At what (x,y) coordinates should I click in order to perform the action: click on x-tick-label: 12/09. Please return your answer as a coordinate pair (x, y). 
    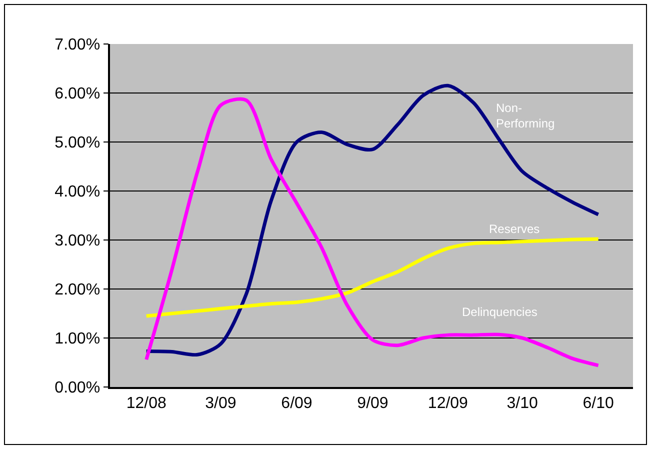
    Looking at the image, I should click on (448, 403).